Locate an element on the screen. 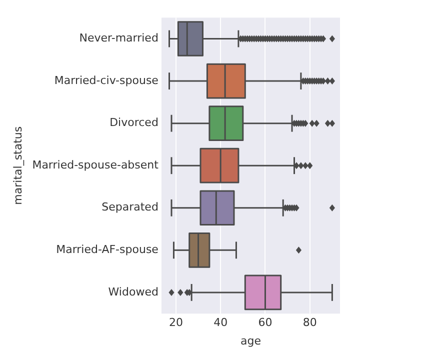 The width and height of the screenshot is (434, 360). y-tick-label: Separated is located at coordinates (130, 207).